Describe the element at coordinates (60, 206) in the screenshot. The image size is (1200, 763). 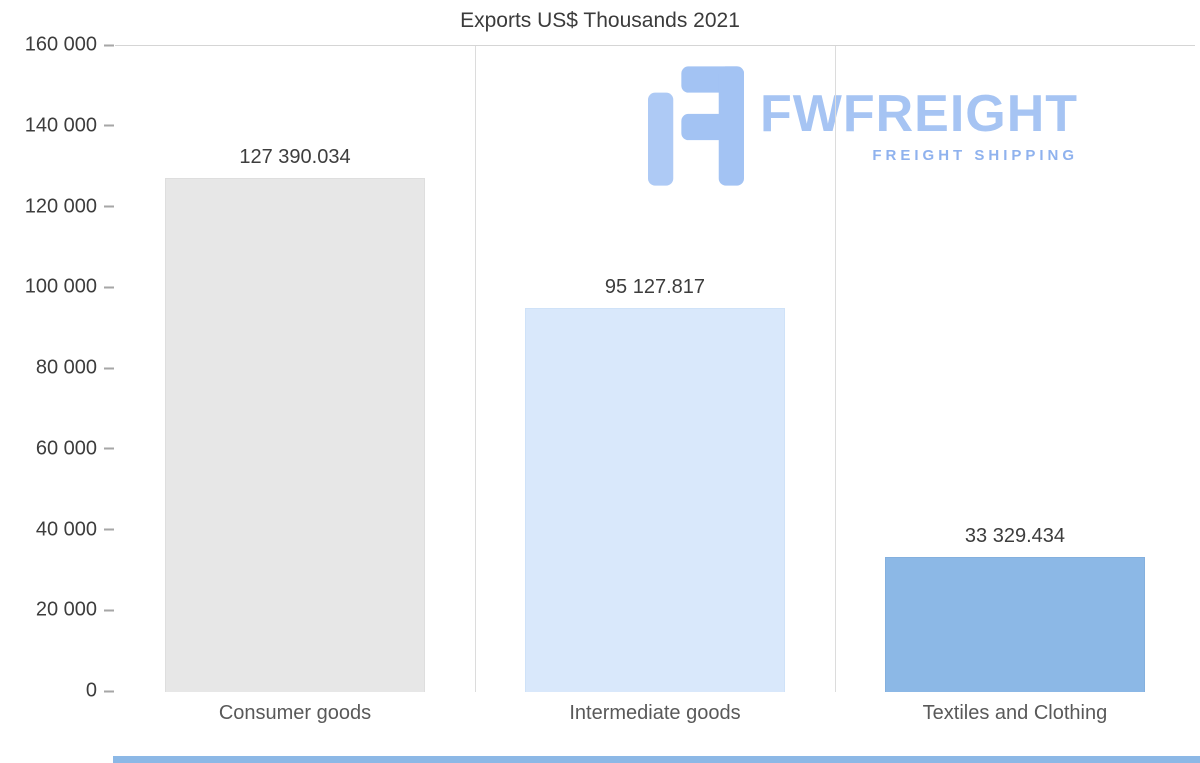
I see `y-tick-label: 120 000` at that location.